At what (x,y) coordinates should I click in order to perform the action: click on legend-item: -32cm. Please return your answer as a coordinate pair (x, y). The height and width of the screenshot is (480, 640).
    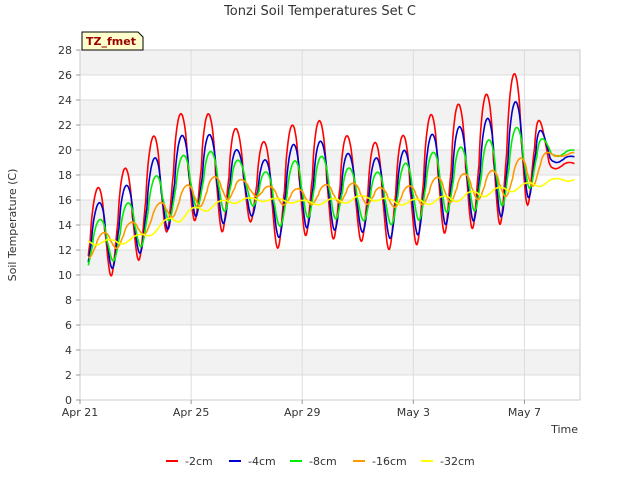
    Looking at the image, I should click on (448, 461).